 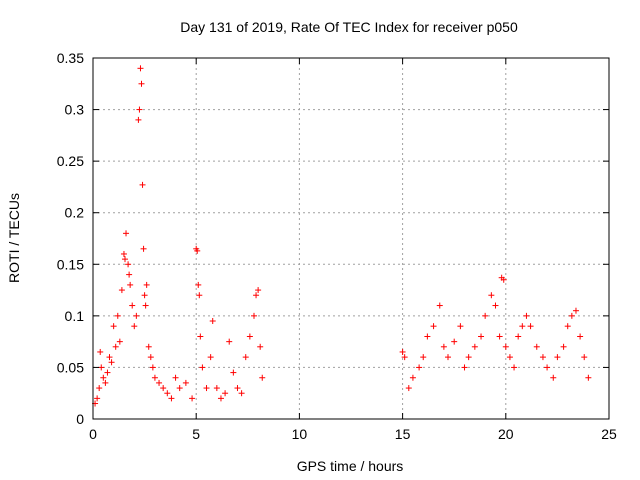 What do you see at coordinates (75, 316) in the screenshot?
I see `y-tick-label: 0.1` at bounding box center [75, 316].